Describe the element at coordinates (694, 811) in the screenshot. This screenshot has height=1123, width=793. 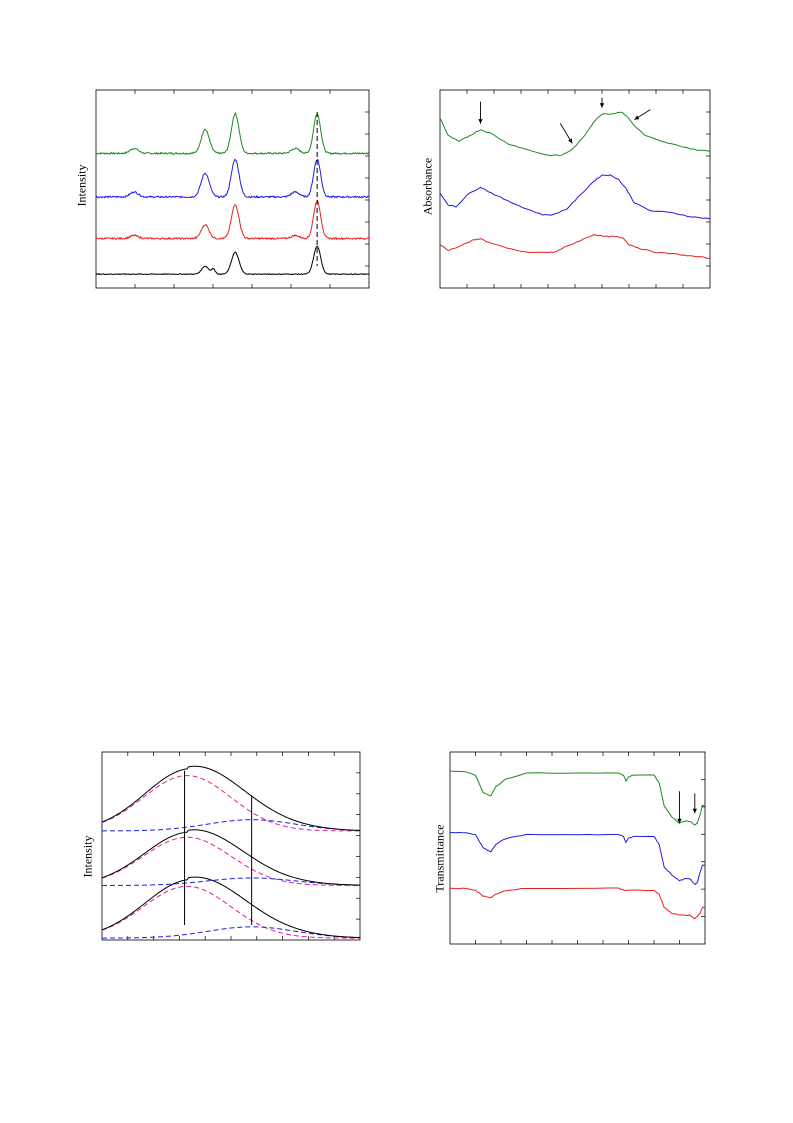
I see `ftir-arrow-2-head` at that location.